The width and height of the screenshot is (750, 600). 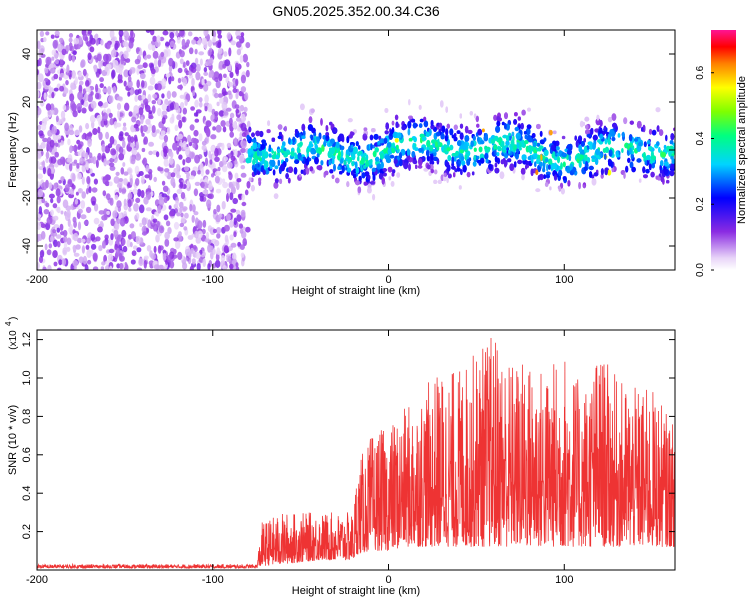 I want to click on x-tick-label: 100, so click(x=564, y=280).